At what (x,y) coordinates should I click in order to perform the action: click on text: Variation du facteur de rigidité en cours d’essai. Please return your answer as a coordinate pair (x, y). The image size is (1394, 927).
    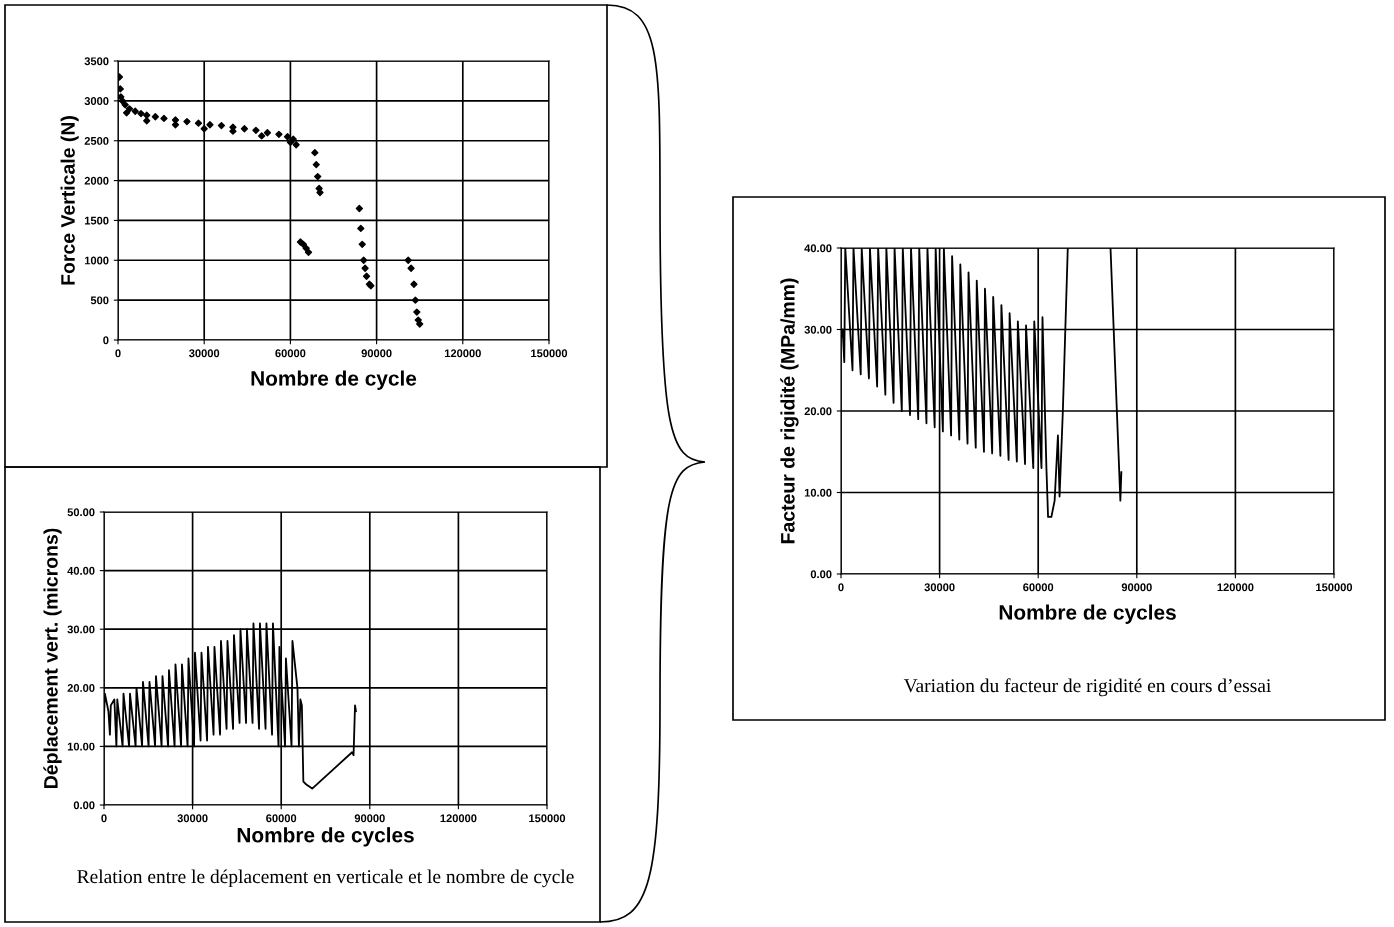
    Looking at the image, I should click on (1087, 687).